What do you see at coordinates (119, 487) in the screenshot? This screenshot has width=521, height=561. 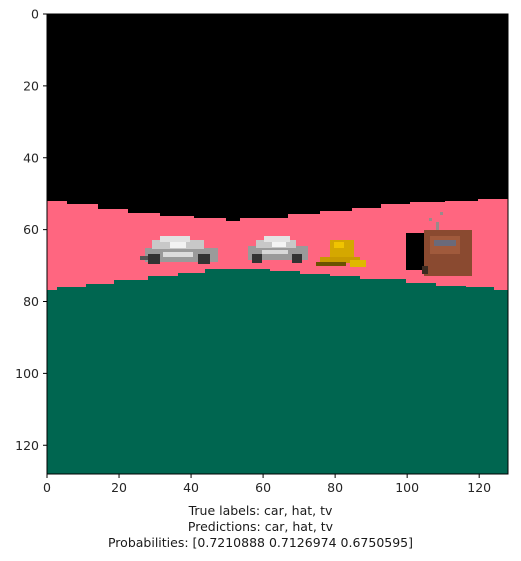 I see `x-tick-label: 20` at bounding box center [119, 487].